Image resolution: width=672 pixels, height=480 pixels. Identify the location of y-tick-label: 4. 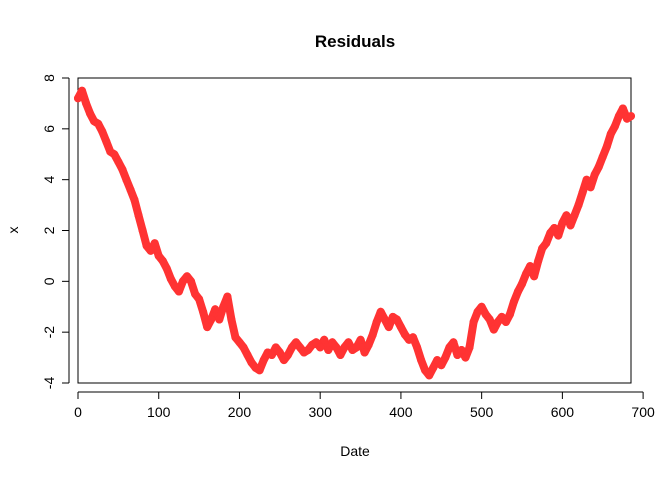
(49, 180).